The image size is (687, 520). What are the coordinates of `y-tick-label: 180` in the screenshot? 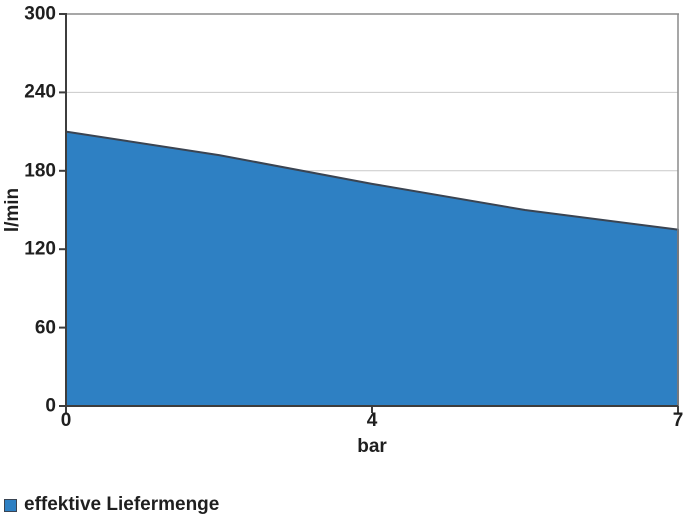 It's located at (40, 171).